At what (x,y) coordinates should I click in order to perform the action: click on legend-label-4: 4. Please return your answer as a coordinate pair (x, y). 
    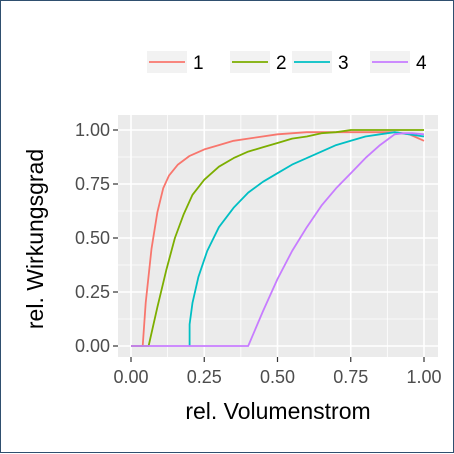
    Looking at the image, I should click on (421, 63).